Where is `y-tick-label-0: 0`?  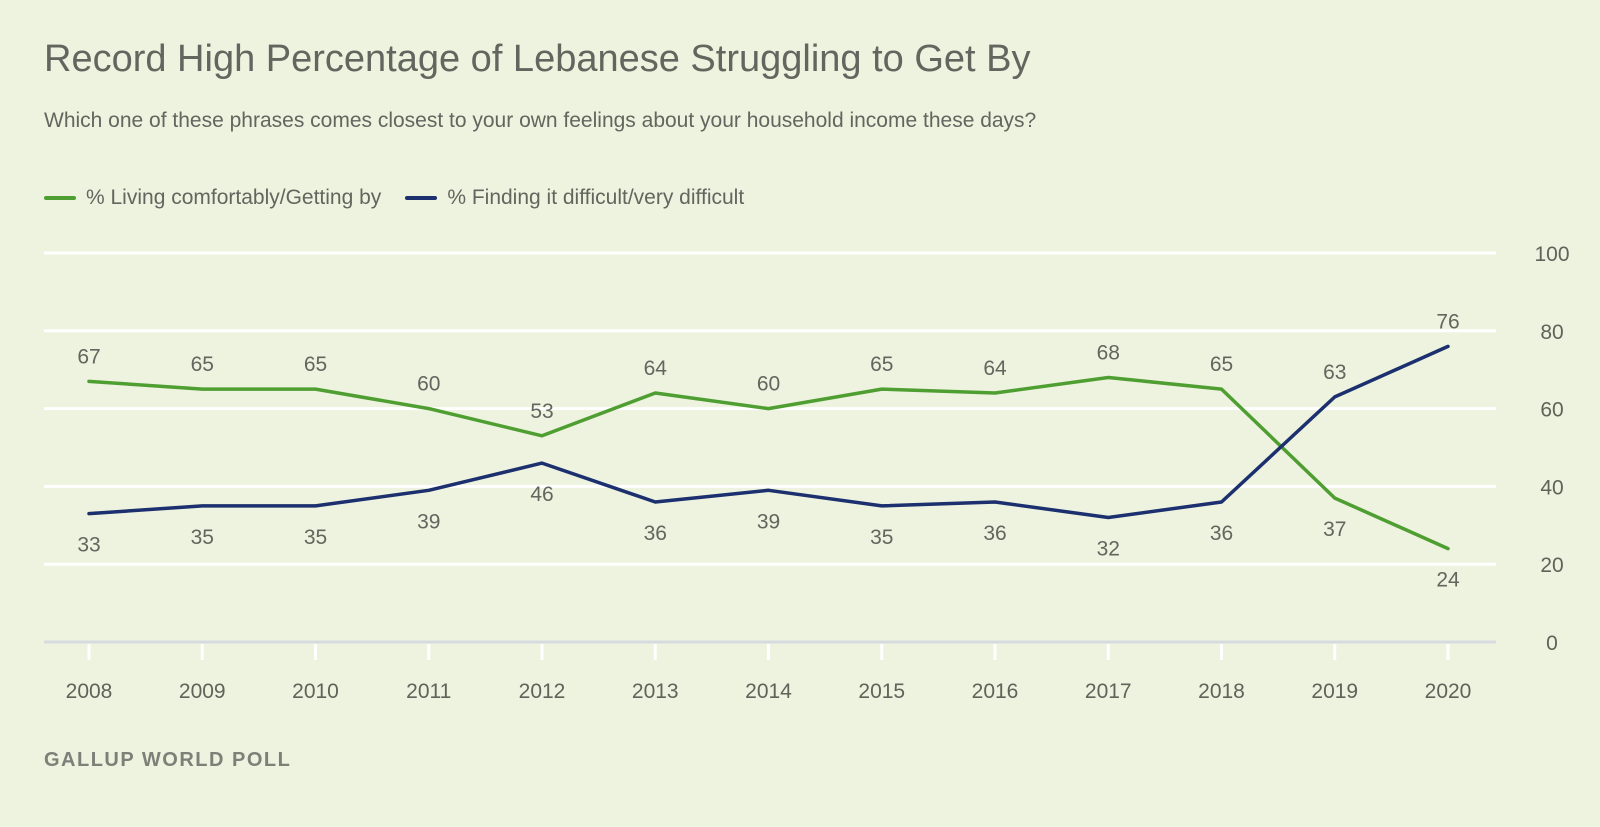
y-tick-label-0: 0 is located at coordinates (1552, 643).